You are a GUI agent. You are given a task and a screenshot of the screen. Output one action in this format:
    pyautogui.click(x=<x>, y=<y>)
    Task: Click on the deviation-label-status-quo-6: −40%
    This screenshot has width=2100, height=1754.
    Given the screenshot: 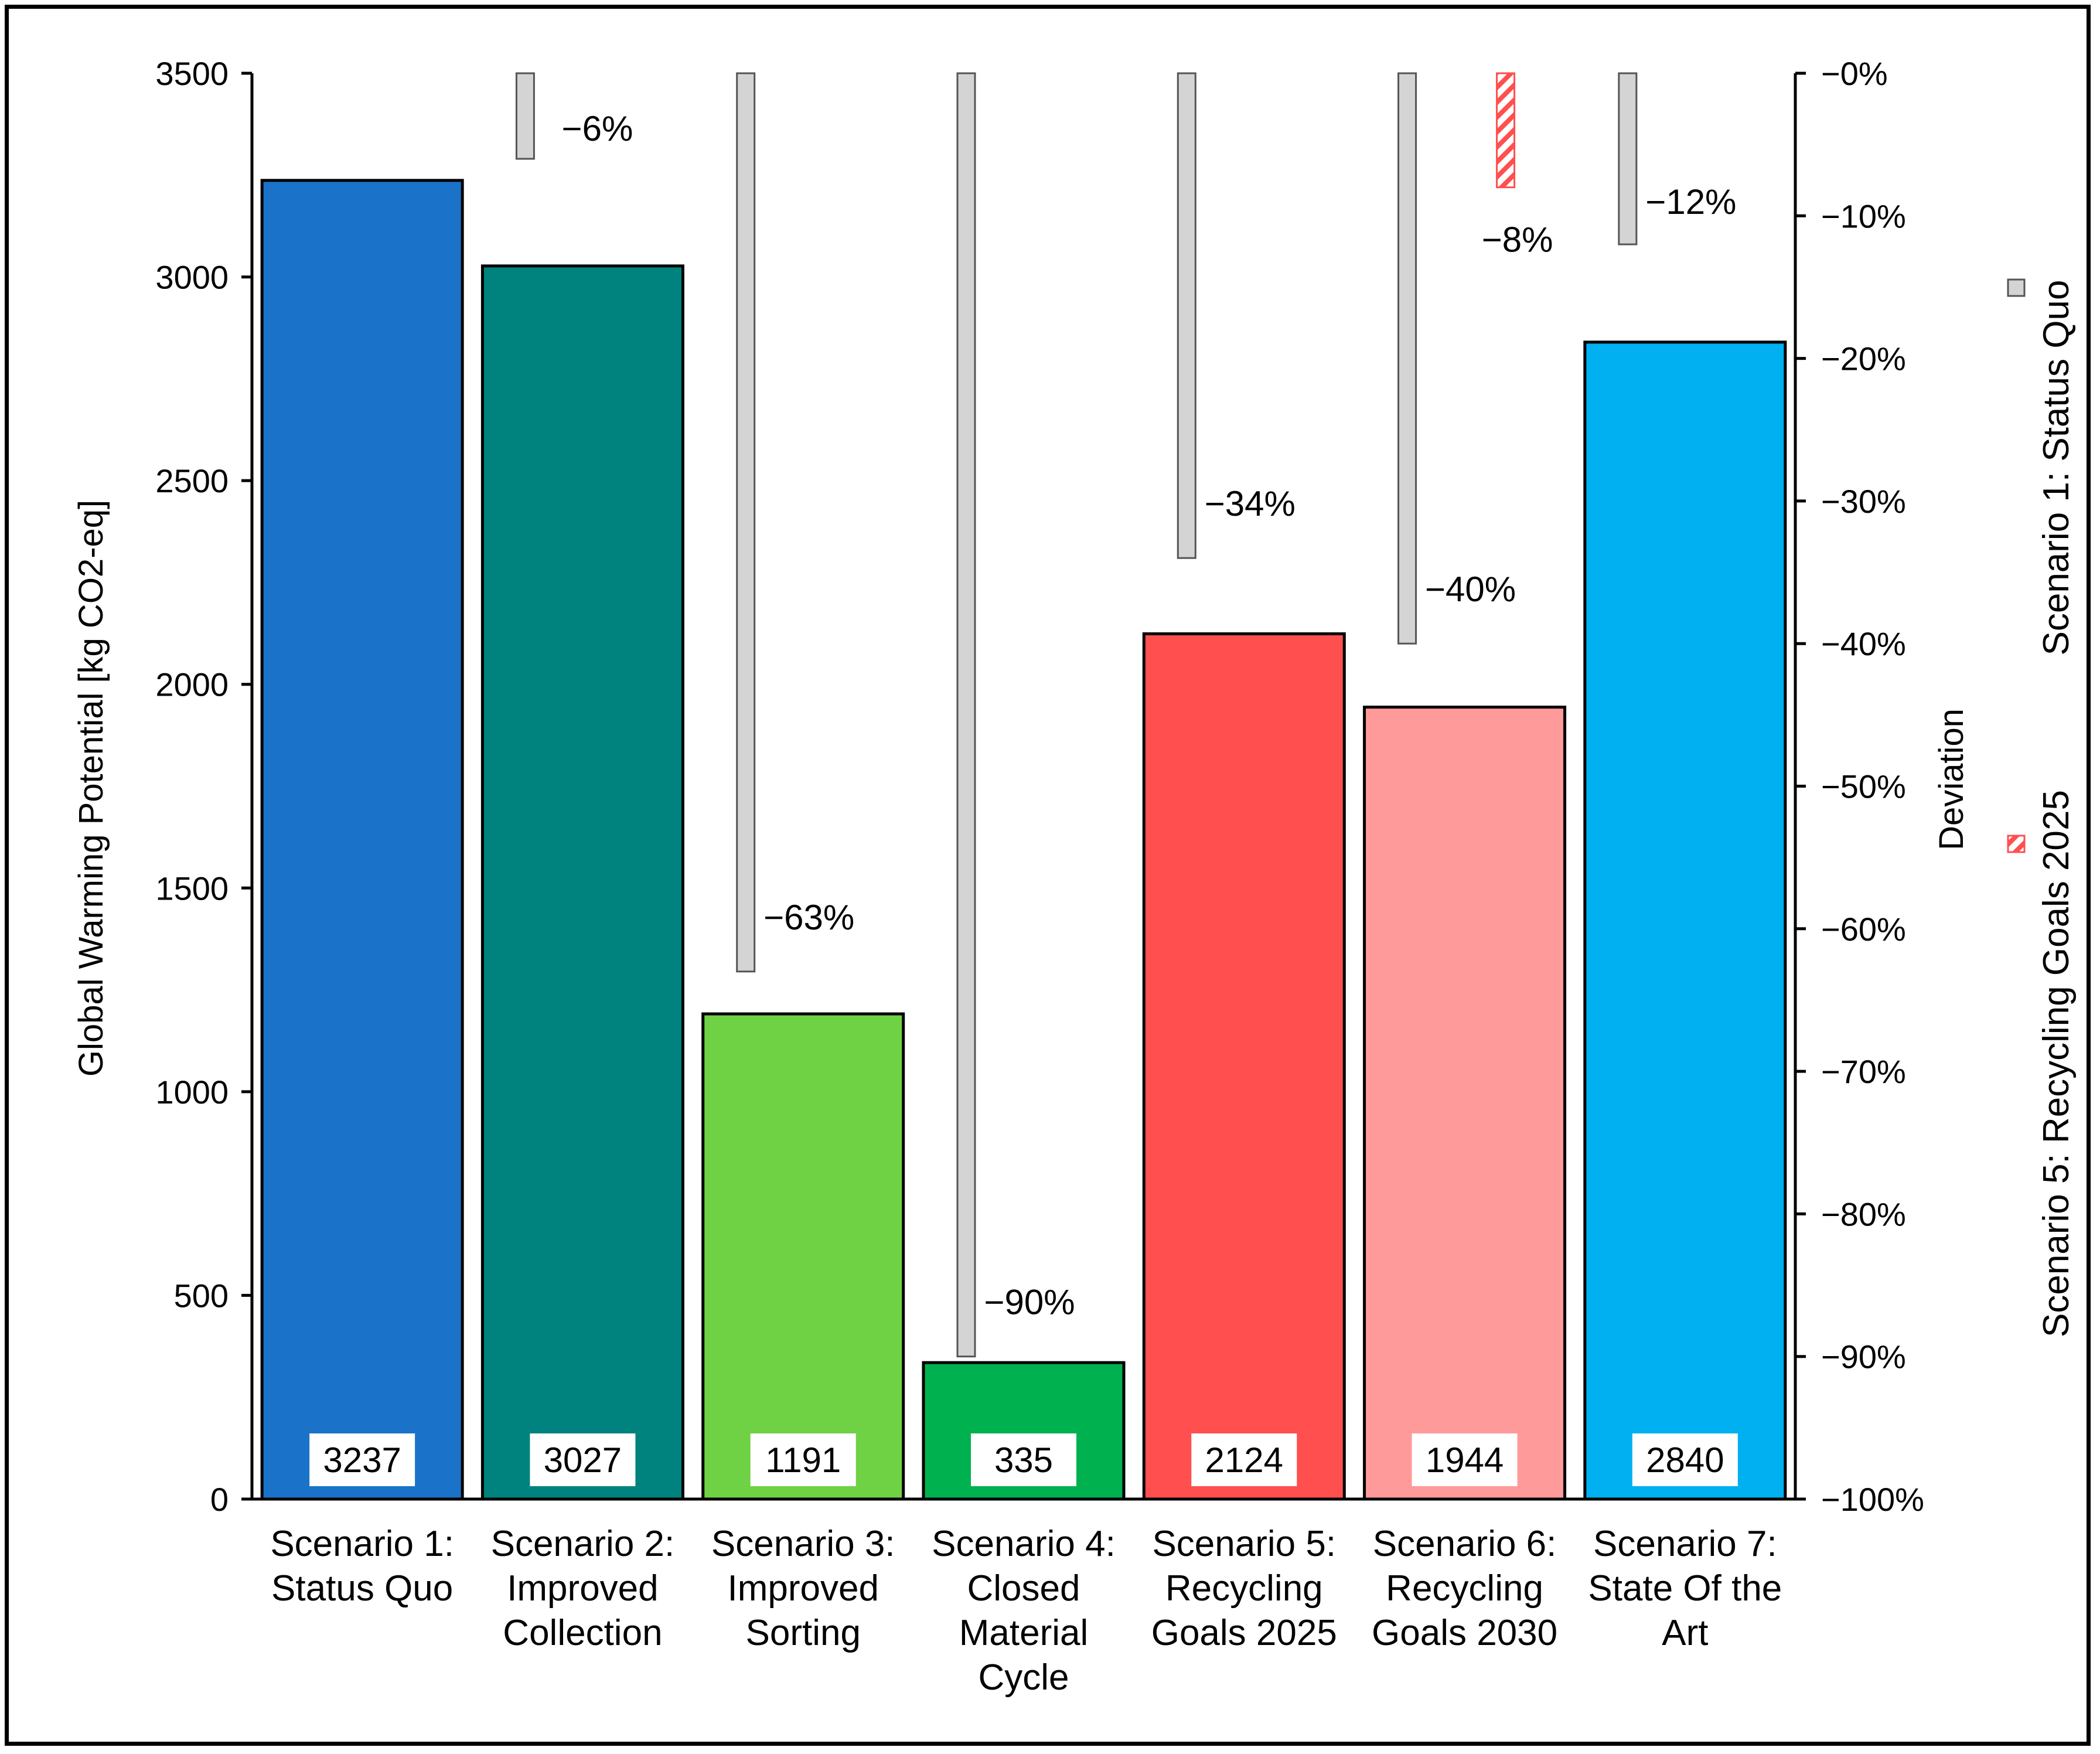 What is the action you would take?
    pyautogui.click(x=1471, y=590)
    